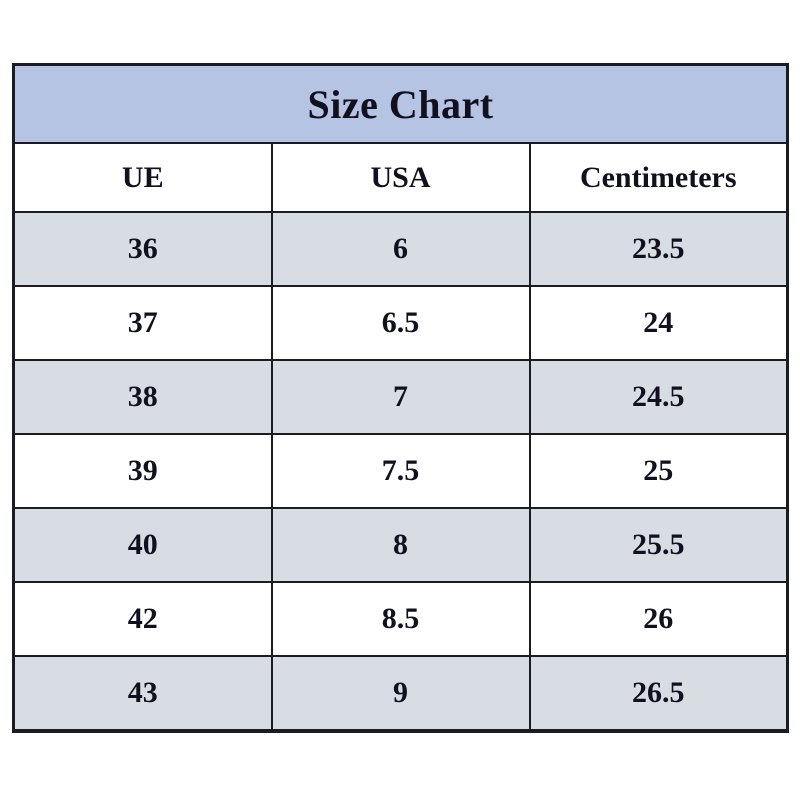 The image size is (800, 800). I want to click on table-cell: 9, so click(400, 693).